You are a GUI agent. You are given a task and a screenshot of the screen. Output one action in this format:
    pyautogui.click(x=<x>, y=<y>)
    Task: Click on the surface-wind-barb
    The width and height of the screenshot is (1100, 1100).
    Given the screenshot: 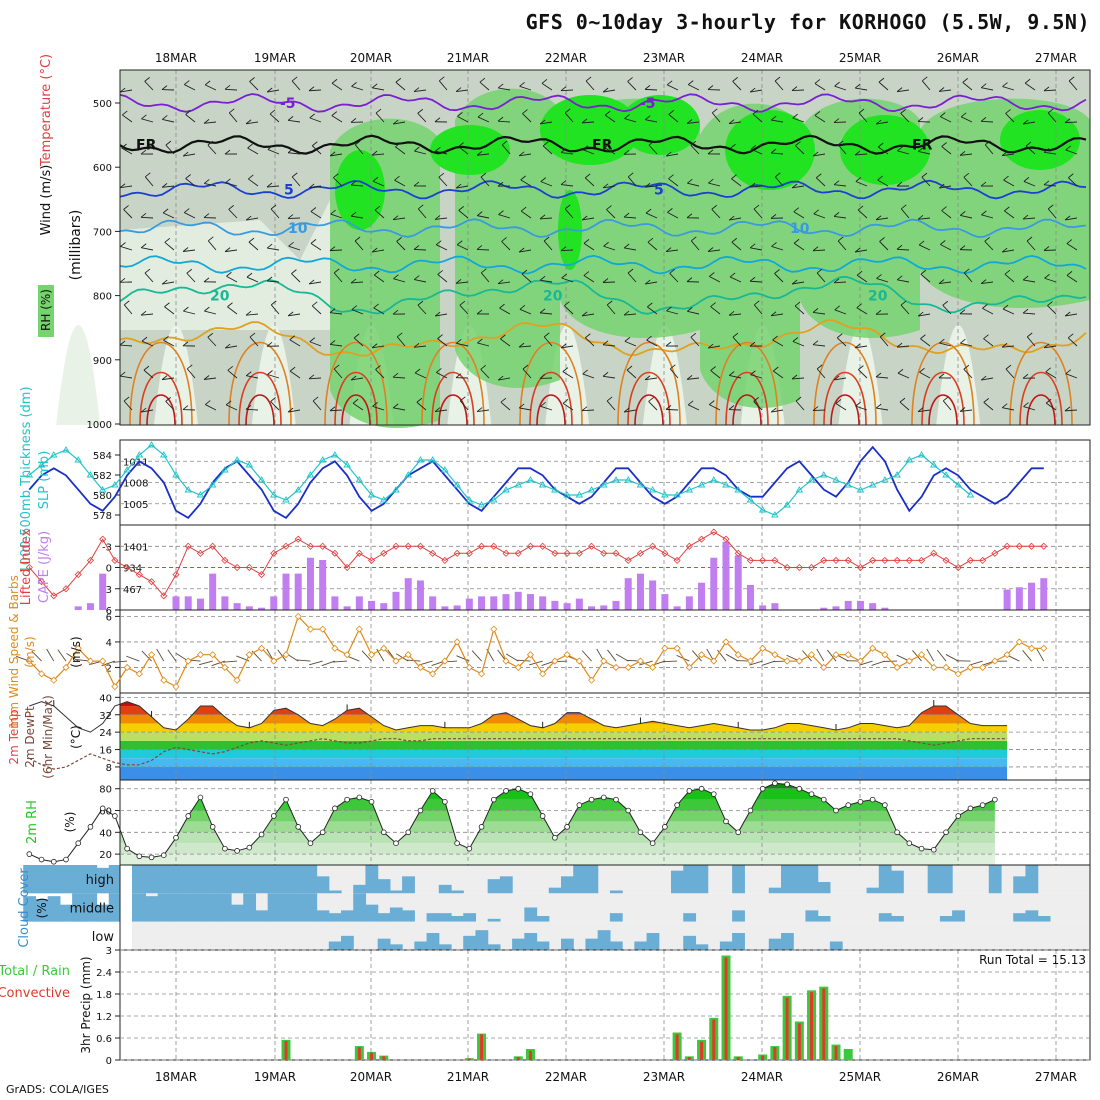 What is the action you would take?
    pyautogui.click(x=878, y=663)
    